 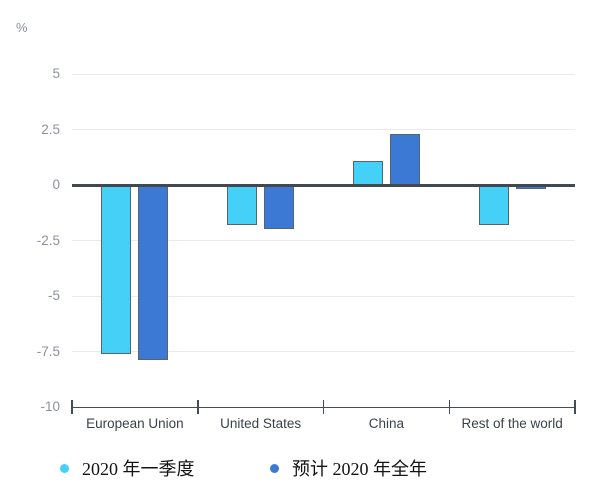 What do you see at coordinates (135, 423) in the screenshot?
I see `category-label: European Union` at bounding box center [135, 423].